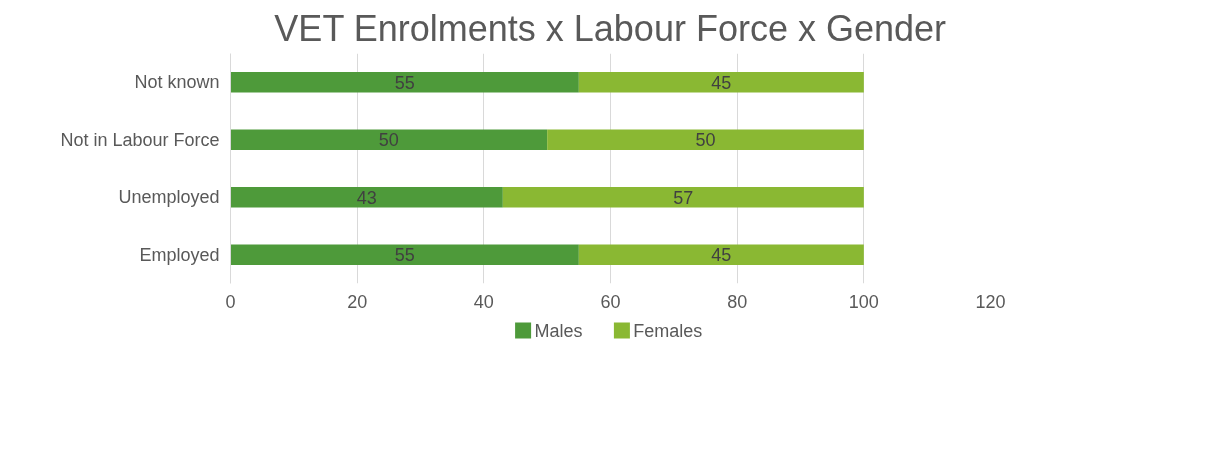 The width and height of the screenshot is (1206, 476). I want to click on data-label: 43, so click(366, 197).